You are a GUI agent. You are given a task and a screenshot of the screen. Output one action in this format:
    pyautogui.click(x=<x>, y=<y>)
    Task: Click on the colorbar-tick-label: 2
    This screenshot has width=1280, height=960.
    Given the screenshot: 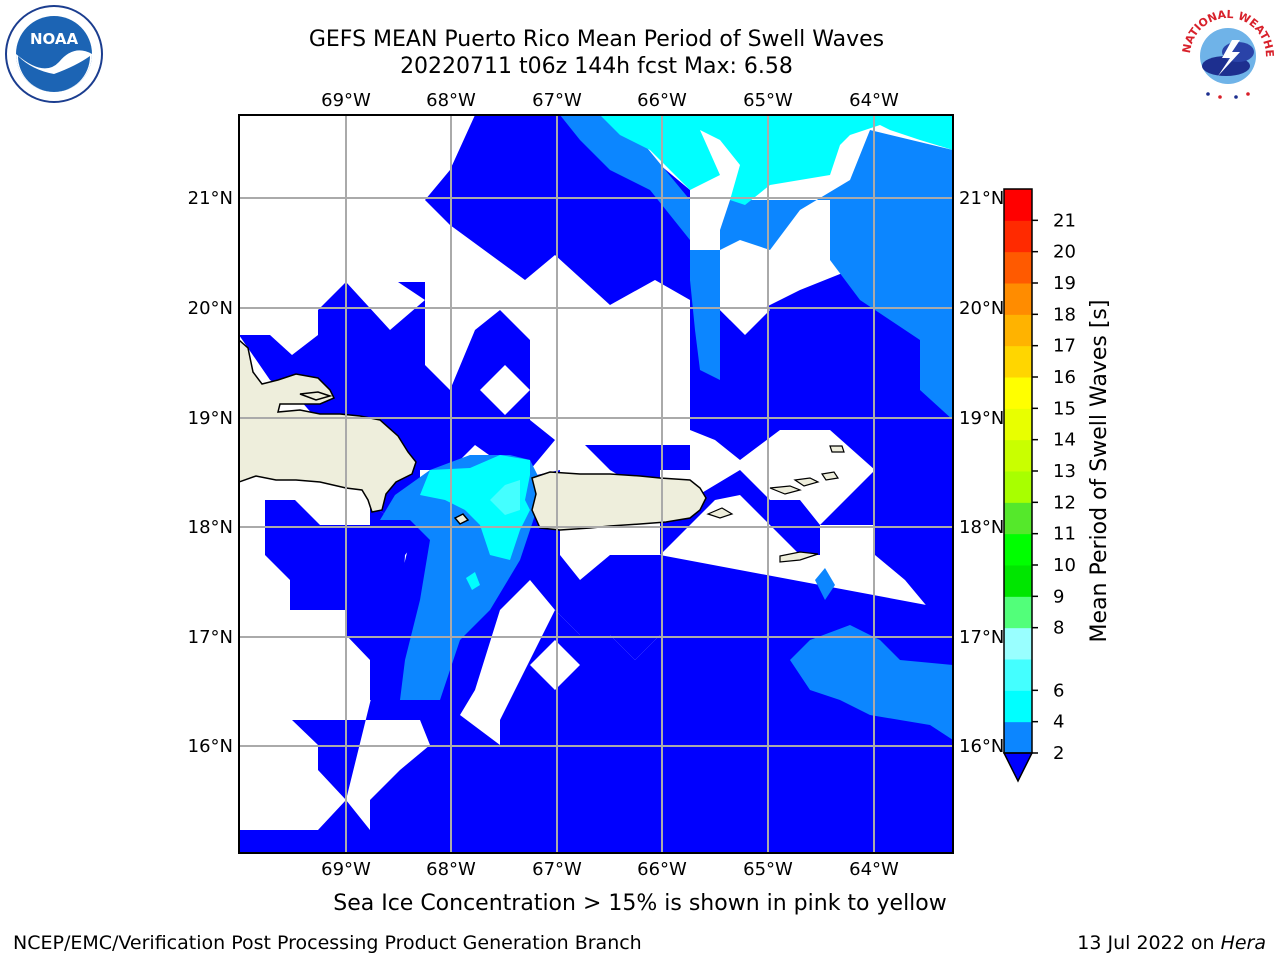 What is the action you would take?
    pyautogui.click(x=1058, y=753)
    